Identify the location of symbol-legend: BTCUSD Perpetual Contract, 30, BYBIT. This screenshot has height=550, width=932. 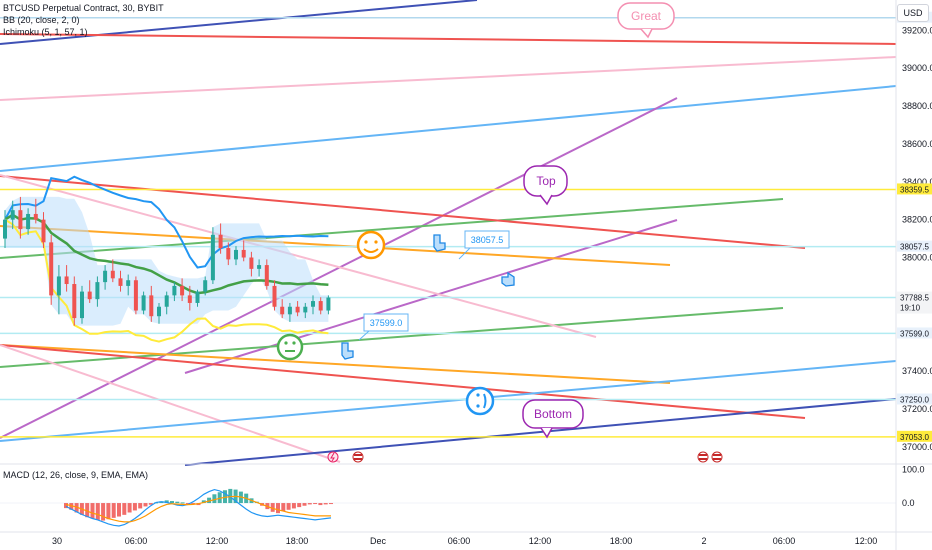
(83, 8).